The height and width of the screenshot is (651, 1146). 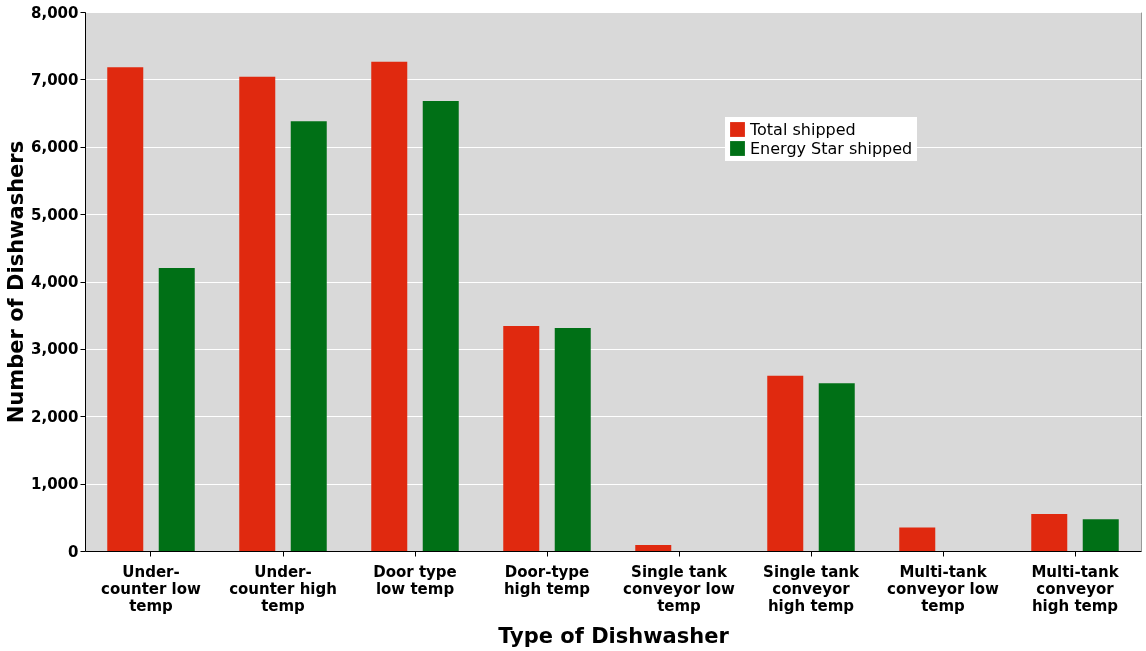 I want to click on x-tick-label: Single tank conveyor low temp, so click(x=679, y=588).